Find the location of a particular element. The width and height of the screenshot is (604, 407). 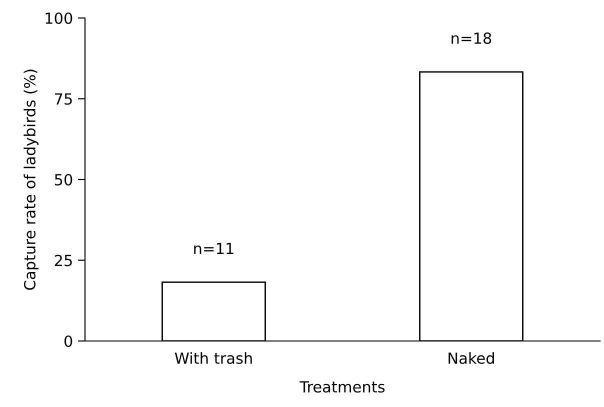

annotation: n=11 is located at coordinates (214, 248).